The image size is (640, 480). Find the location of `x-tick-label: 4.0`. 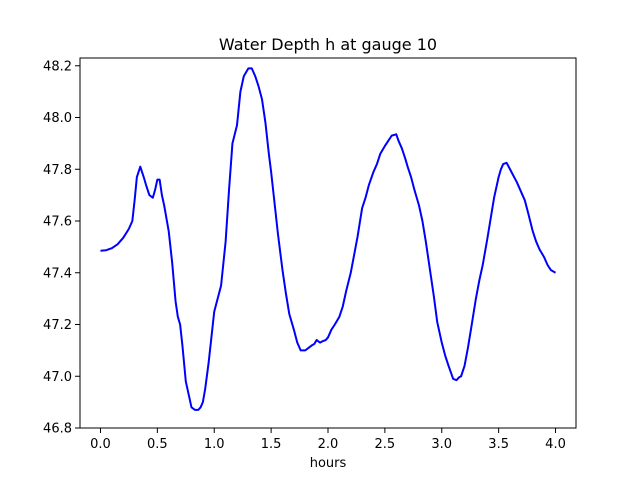

x-tick-label: 4.0 is located at coordinates (555, 444).